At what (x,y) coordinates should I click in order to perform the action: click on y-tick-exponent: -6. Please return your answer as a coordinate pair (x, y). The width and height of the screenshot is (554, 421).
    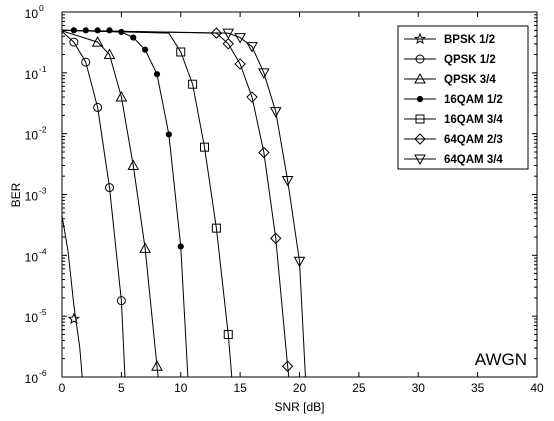
    Looking at the image, I should click on (43, 373).